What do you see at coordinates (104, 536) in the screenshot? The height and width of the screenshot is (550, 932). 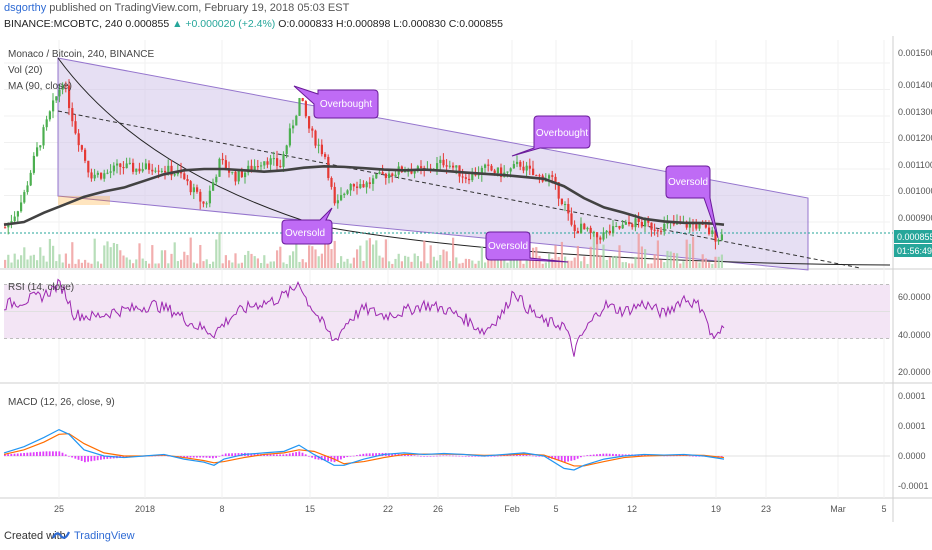 I see `tradingview-link: TradingView` at bounding box center [104, 536].